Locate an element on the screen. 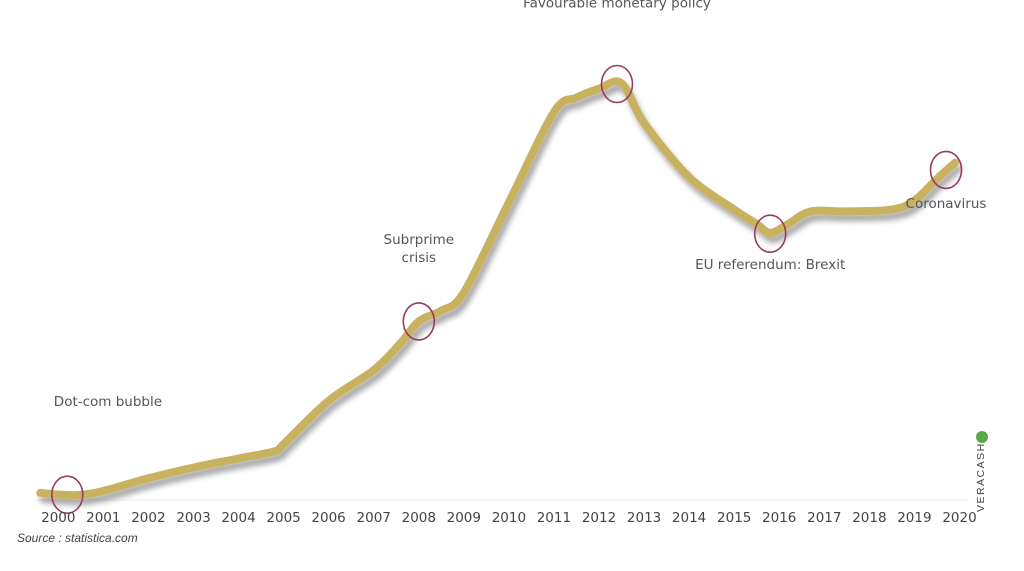 The image size is (1024, 571). x-tick-label: 2016 is located at coordinates (779, 518).